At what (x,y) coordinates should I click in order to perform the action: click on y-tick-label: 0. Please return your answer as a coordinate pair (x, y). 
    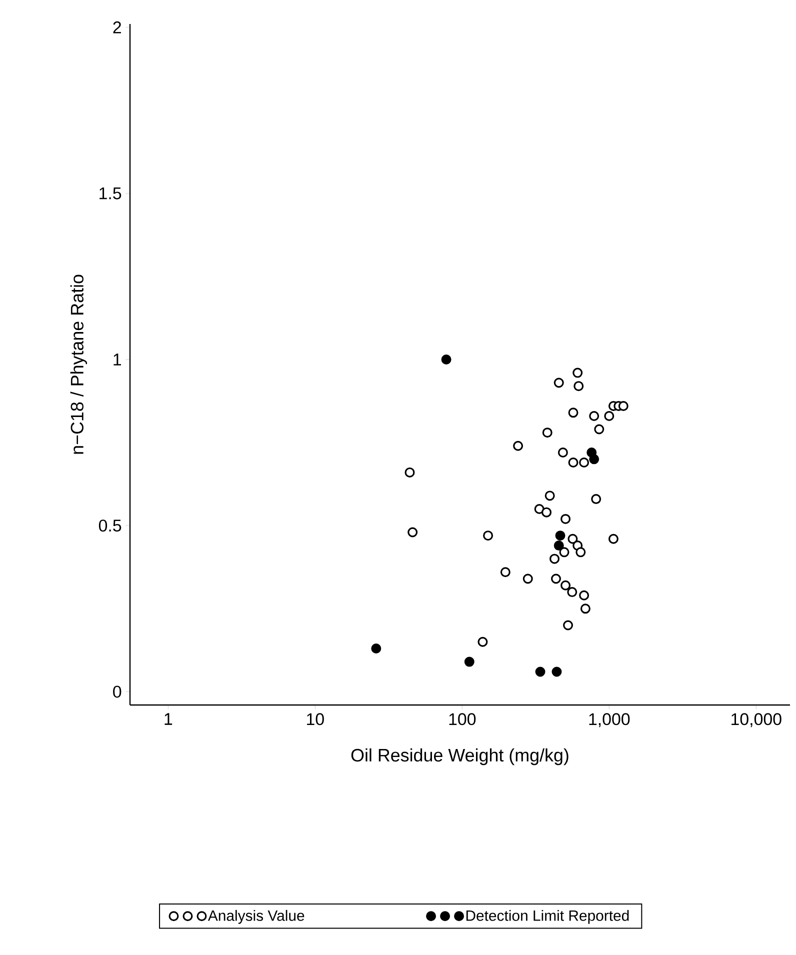
    Looking at the image, I should click on (117, 692).